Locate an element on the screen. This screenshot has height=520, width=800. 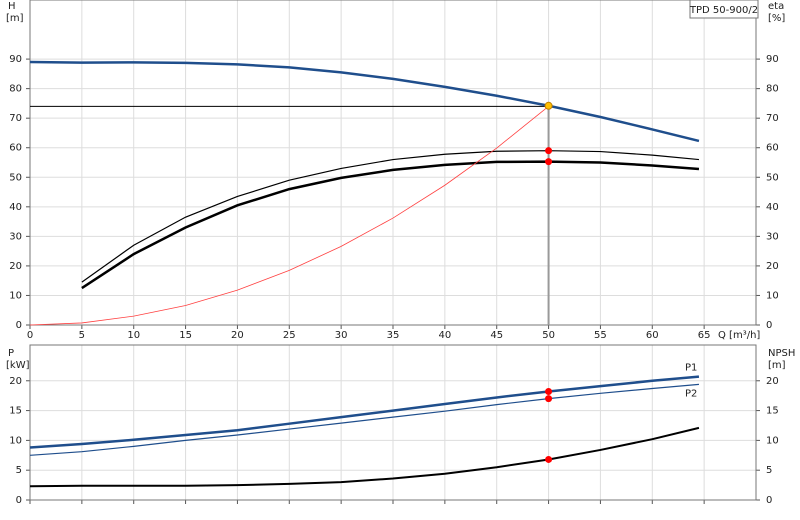
y-tick-label: 30 is located at coordinates (15, 236).